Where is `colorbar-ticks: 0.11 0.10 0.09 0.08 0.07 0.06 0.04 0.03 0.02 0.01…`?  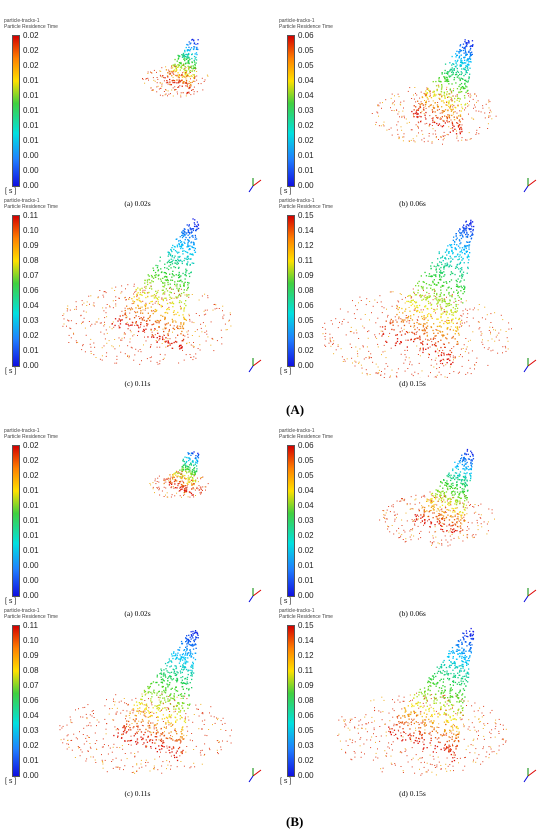 colorbar-ticks: 0.11 0.10 0.09 0.08 0.07 0.06 0.04 0.03 0.02 0.01… is located at coordinates (38, 292).